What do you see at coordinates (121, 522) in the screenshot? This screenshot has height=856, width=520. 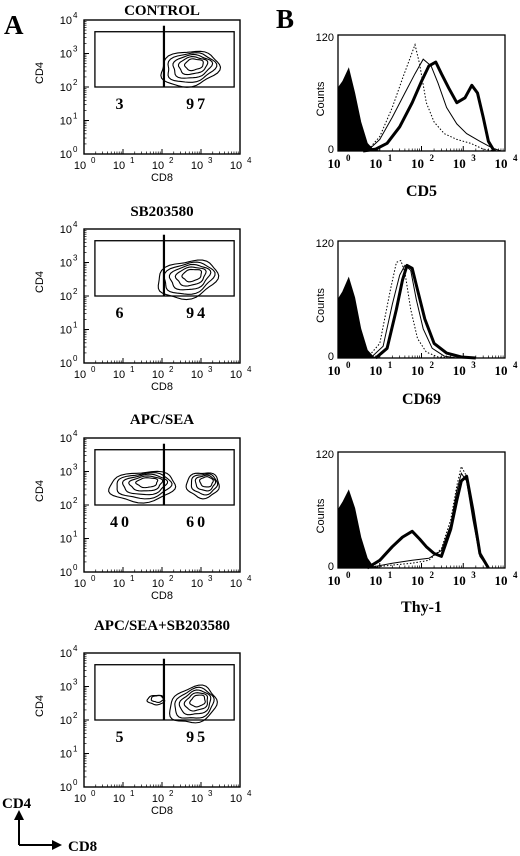 I see `gate-percent-left: 40` at bounding box center [121, 522].